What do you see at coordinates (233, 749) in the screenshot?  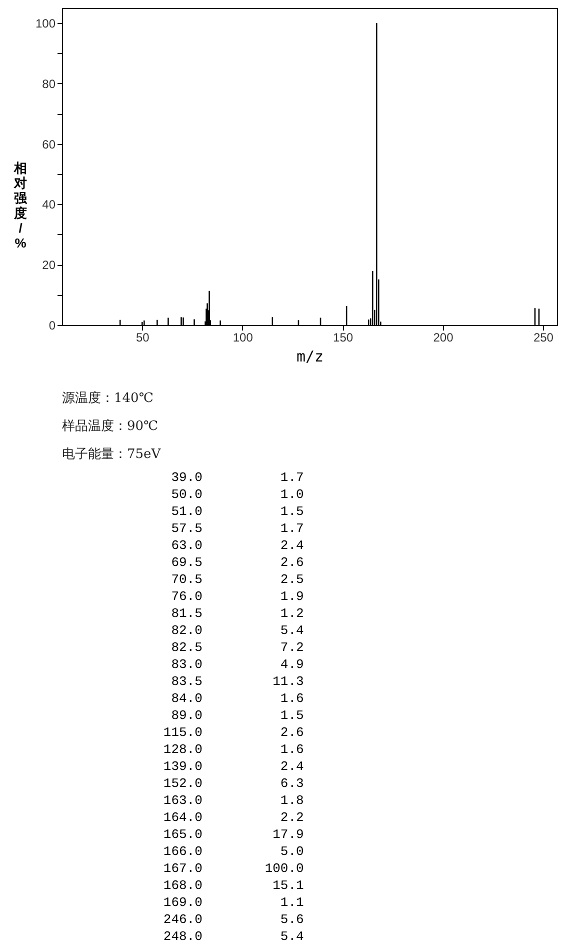 I see `text: 128.0 1.6` at bounding box center [233, 749].